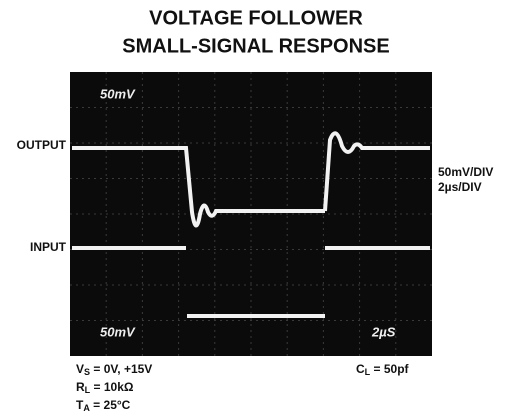 The height and width of the screenshot is (420, 512). Describe the element at coordinates (48, 247) in the screenshot. I see `trace-label: INPUT` at that location.